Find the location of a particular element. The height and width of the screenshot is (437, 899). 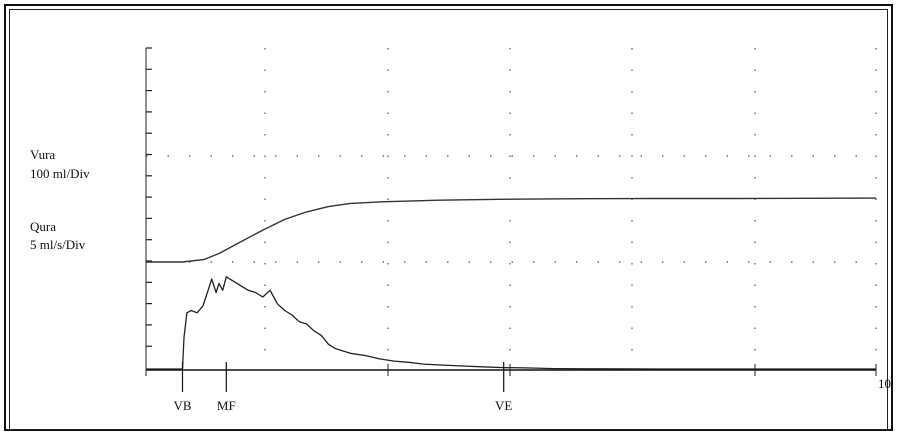

volume-channel-name: Vura is located at coordinates (43, 154).